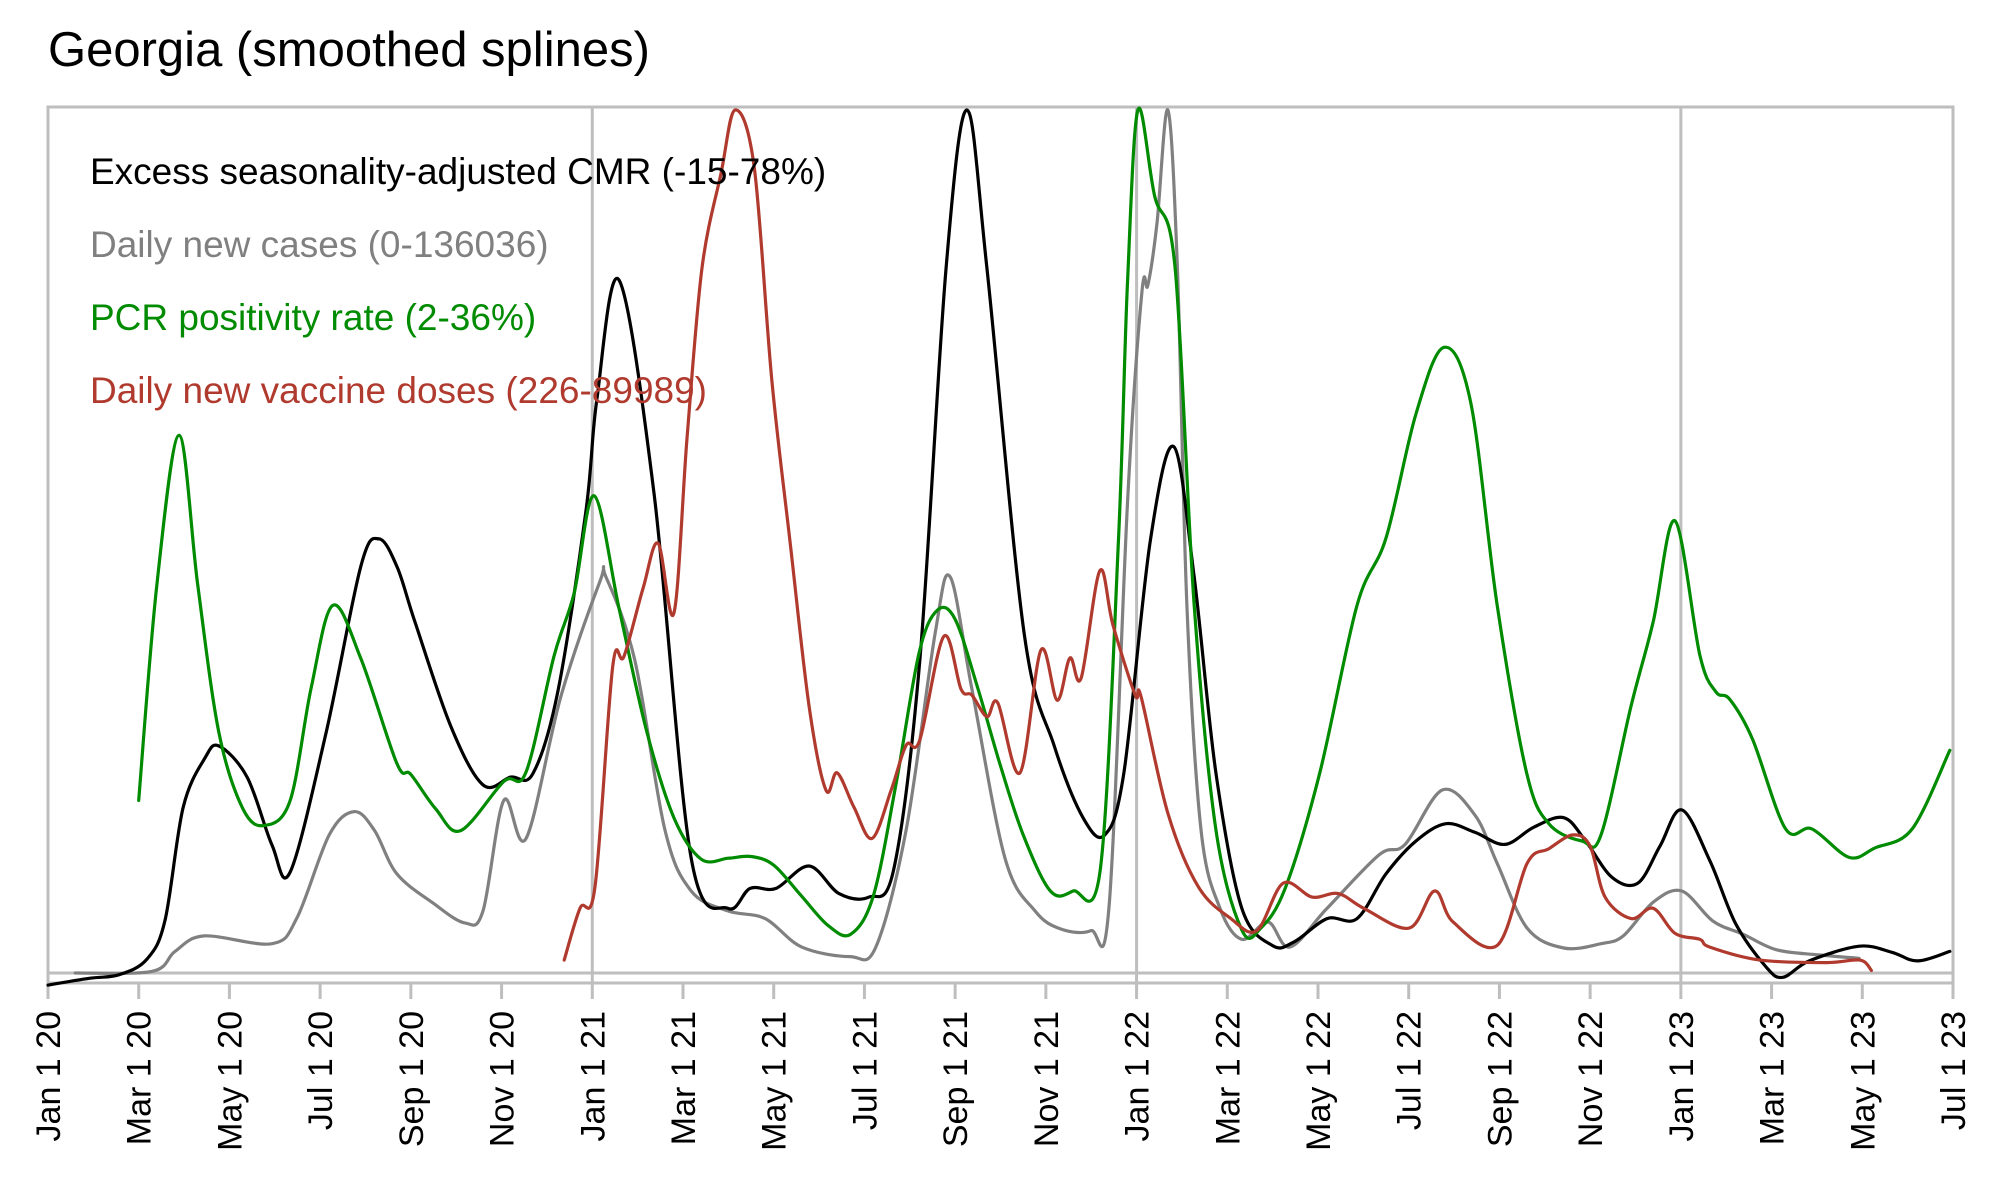 The image size is (2000, 1200). What do you see at coordinates (1682, 1076) in the screenshot?
I see `x-tick-label: Jan 1 23` at bounding box center [1682, 1076].